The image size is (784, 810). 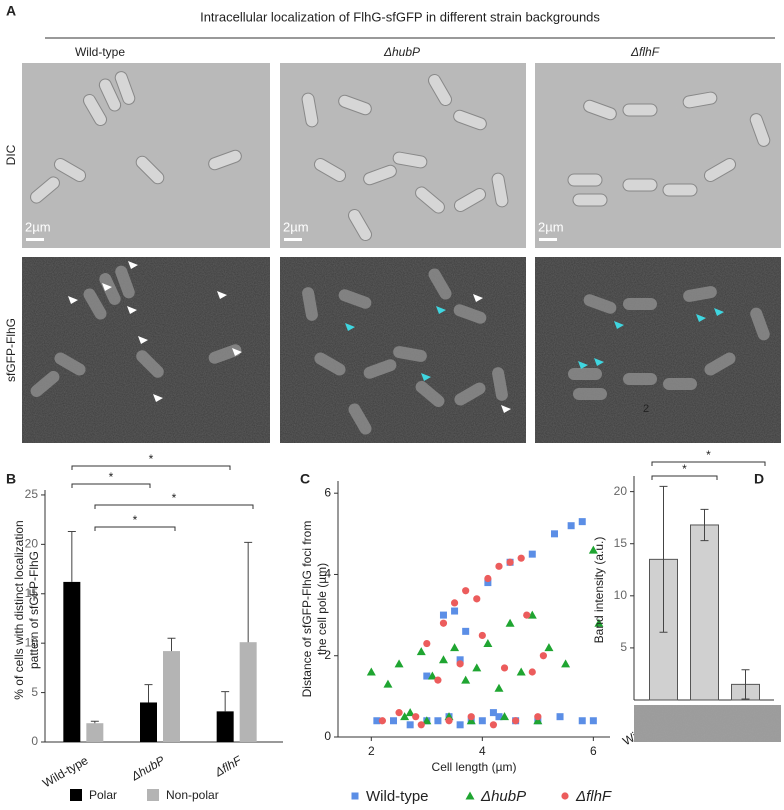 What do you see at coordinates (593, 751) in the screenshot?
I see `x-tick-label: 6` at bounding box center [593, 751].